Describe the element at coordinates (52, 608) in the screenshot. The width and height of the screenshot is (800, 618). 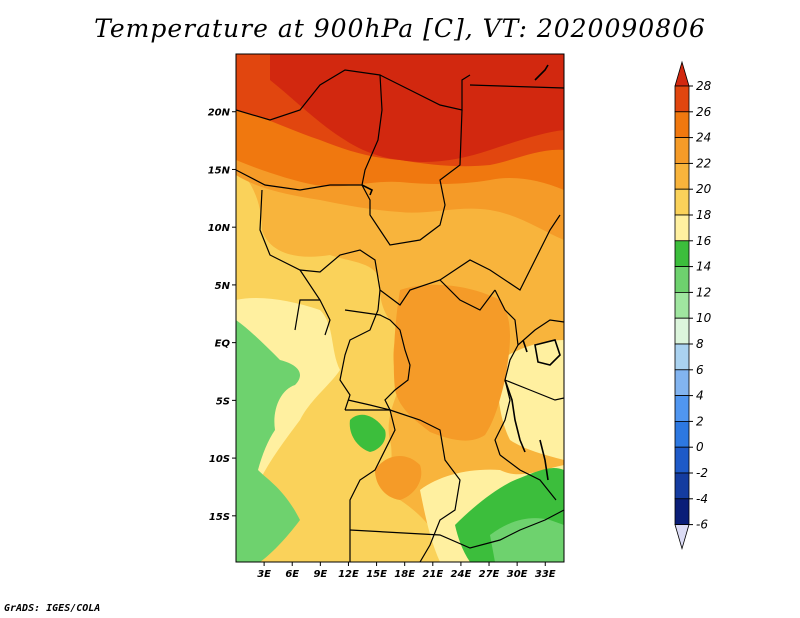
I see `grads-credit: GrADS: IGES/COLA` at that location.